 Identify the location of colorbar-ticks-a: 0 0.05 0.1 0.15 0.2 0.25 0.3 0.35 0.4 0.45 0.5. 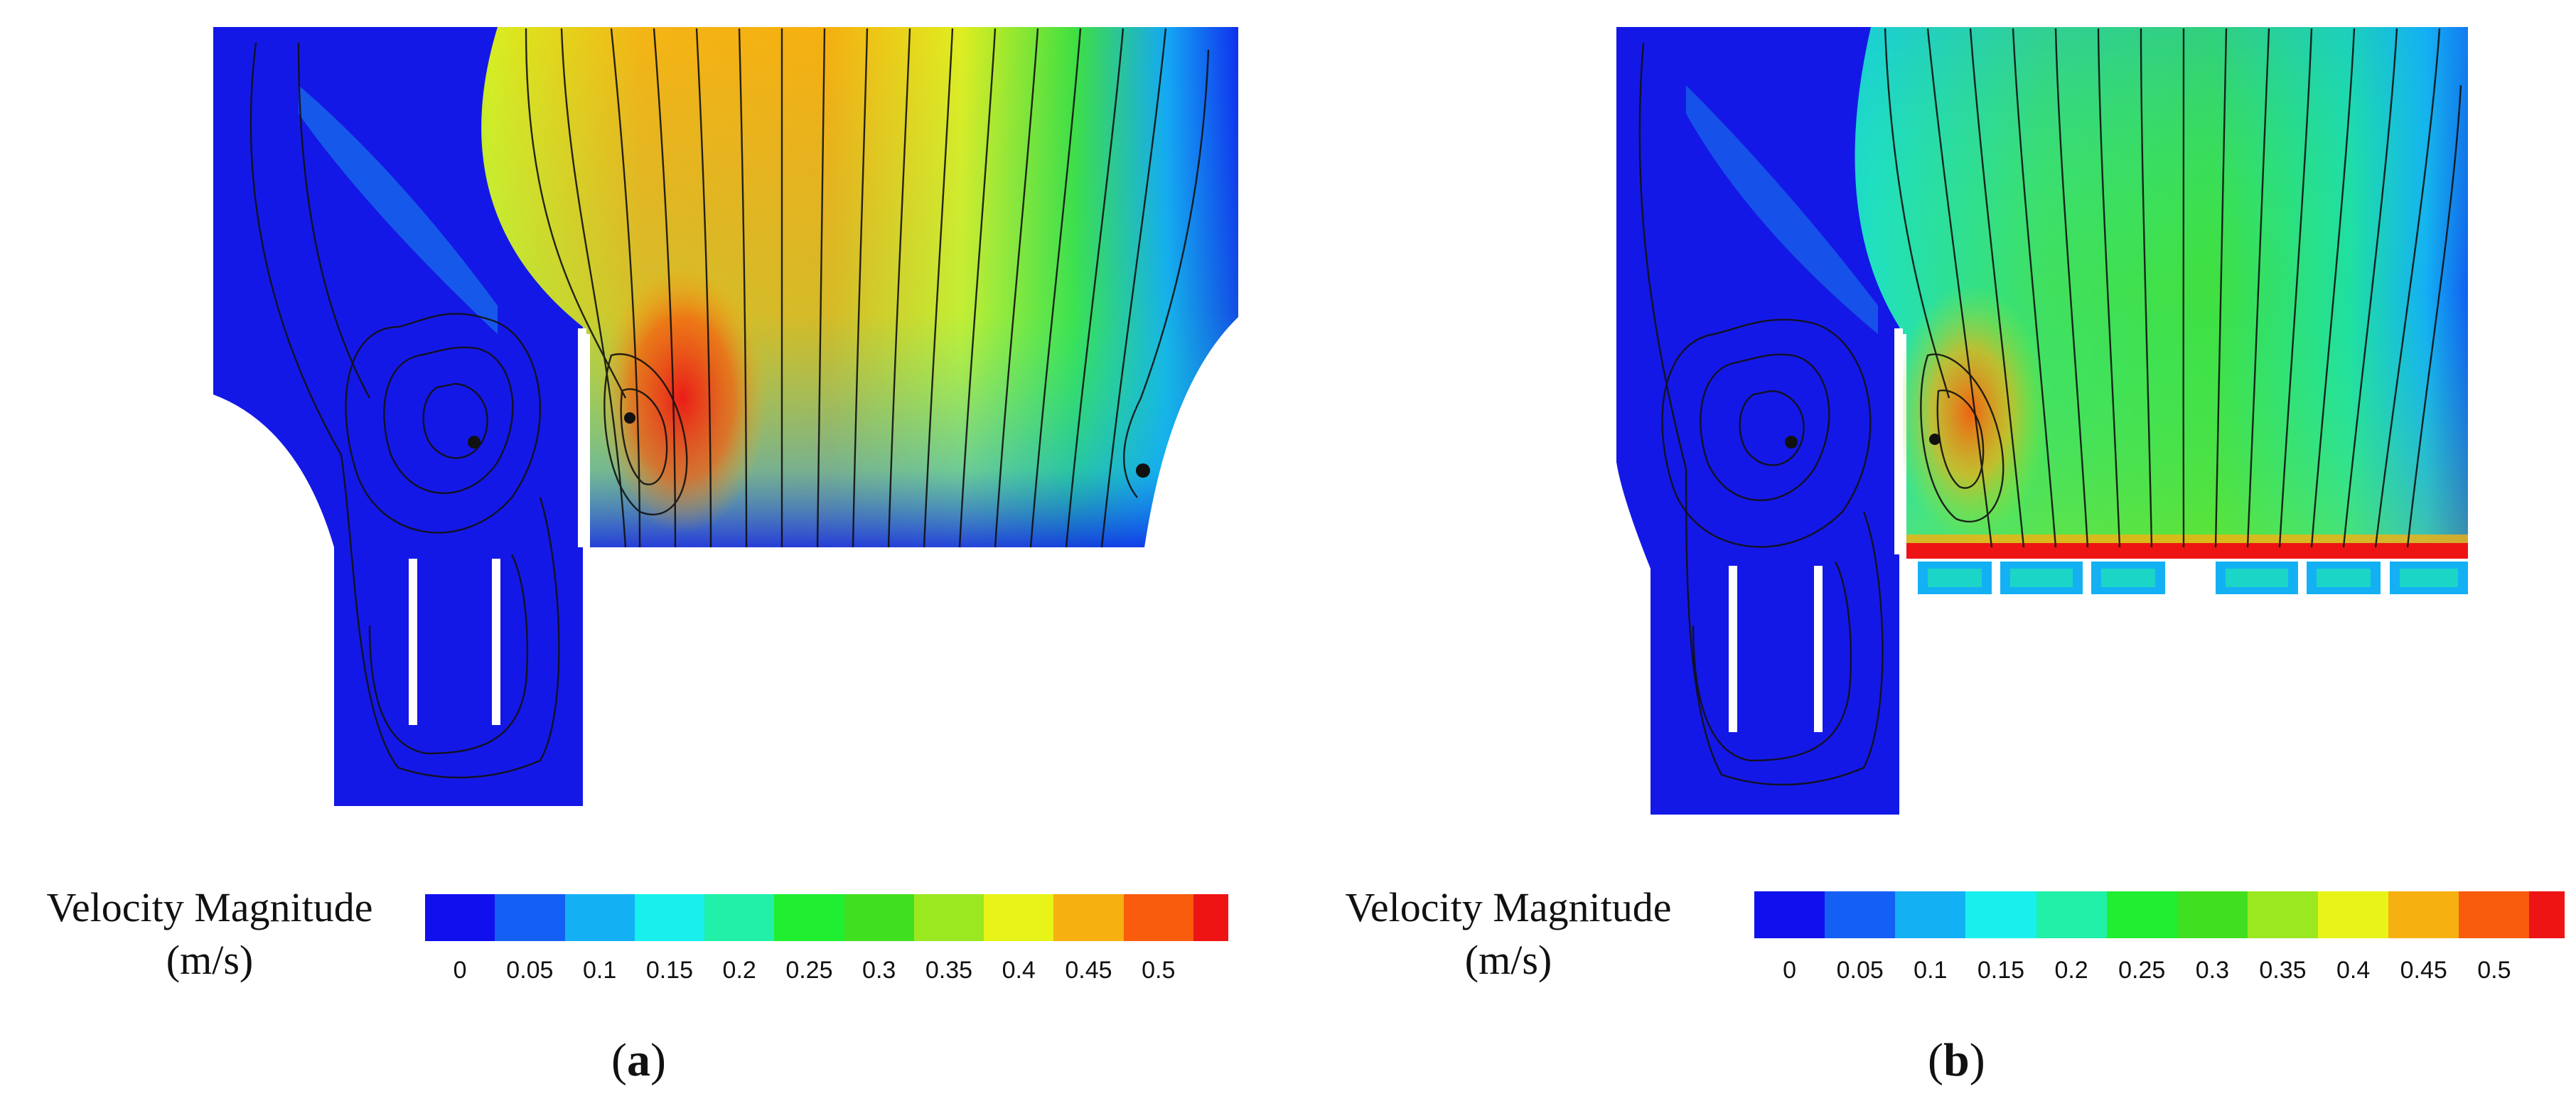
(826, 974).